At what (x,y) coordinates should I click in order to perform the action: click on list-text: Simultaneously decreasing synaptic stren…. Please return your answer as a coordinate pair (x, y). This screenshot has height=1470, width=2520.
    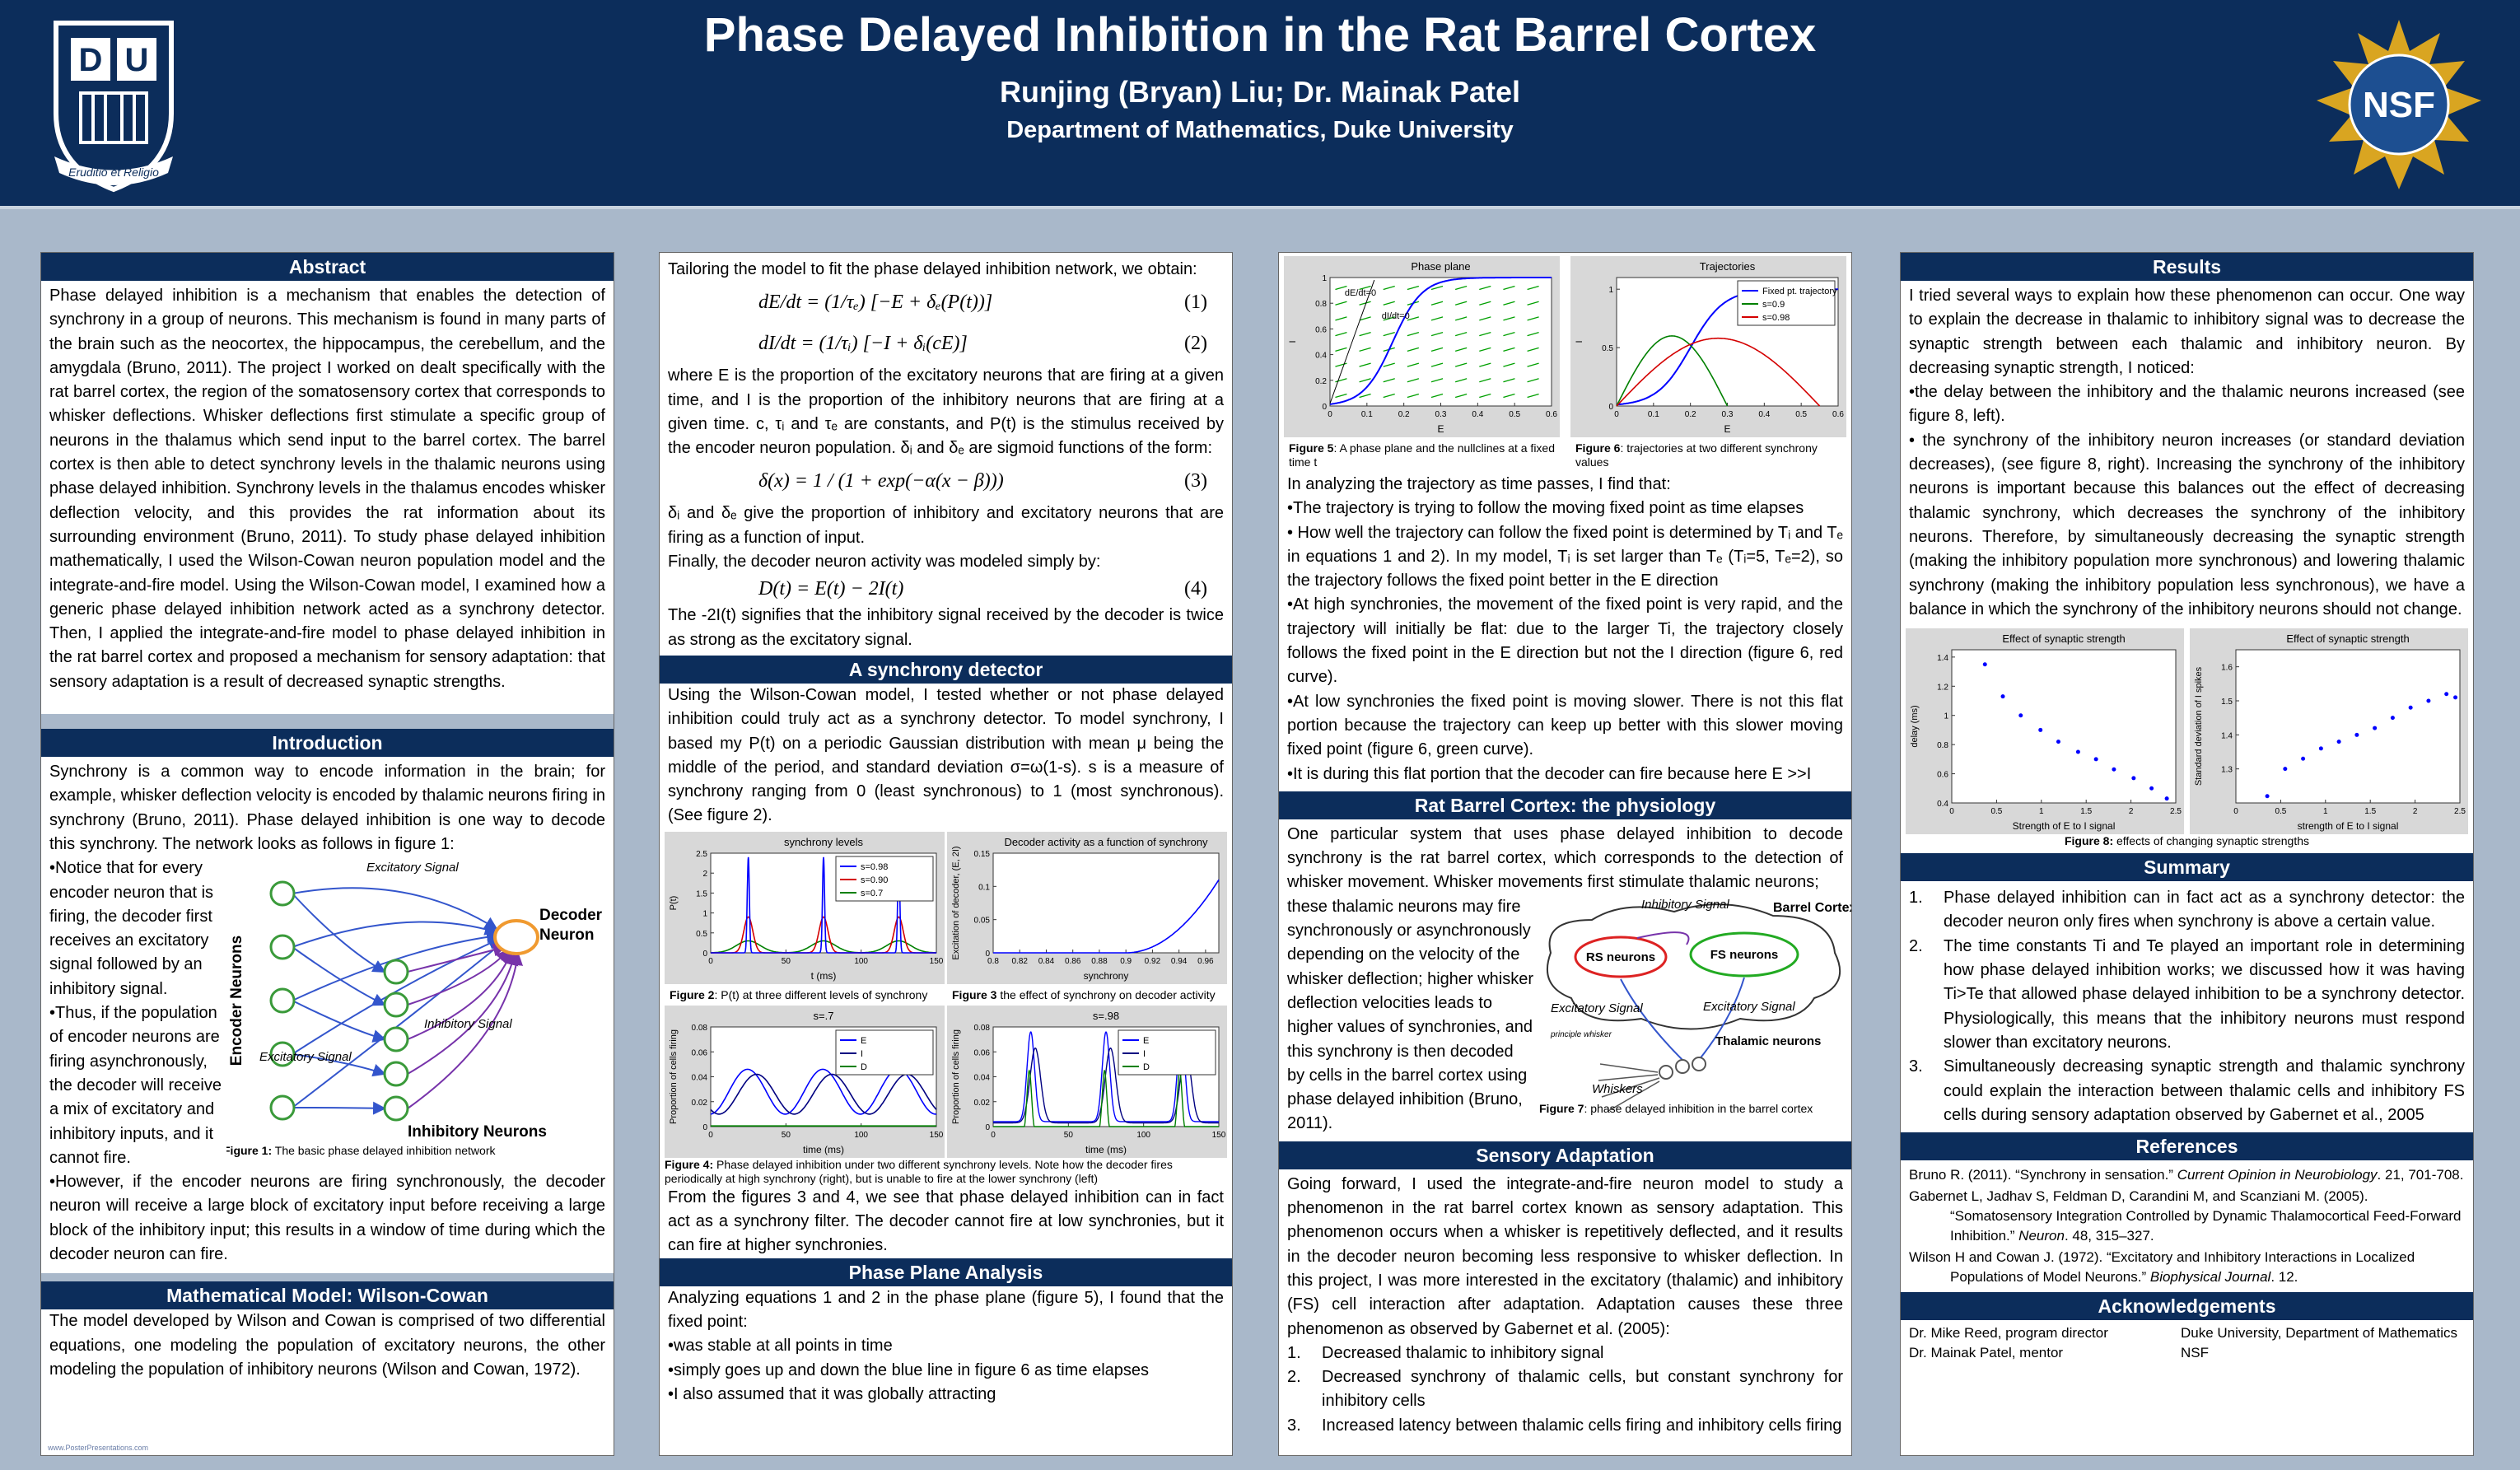
    Looking at the image, I should click on (2204, 1090).